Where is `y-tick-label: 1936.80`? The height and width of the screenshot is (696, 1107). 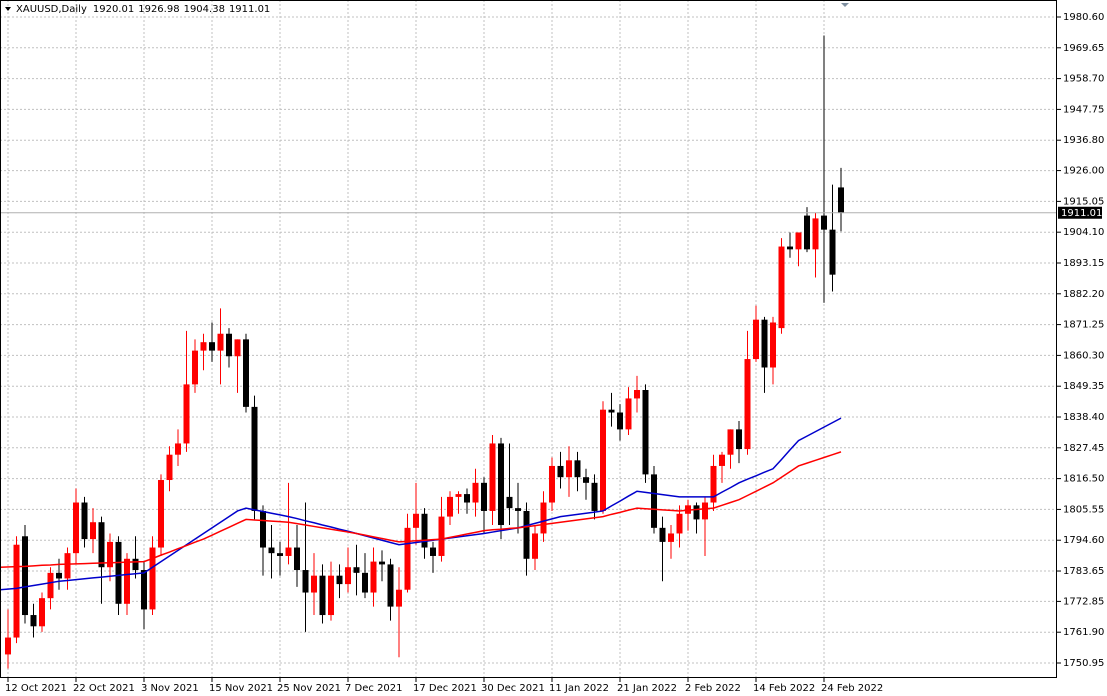
y-tick-label: 1936.80 is located at coordinates (1083, 140).